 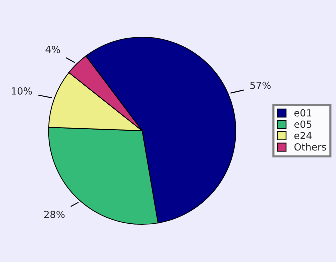 What do you see at coordinates (260, 86) in the screenshot?
I see `data-label: 57%` at bounding box center [260, 86].